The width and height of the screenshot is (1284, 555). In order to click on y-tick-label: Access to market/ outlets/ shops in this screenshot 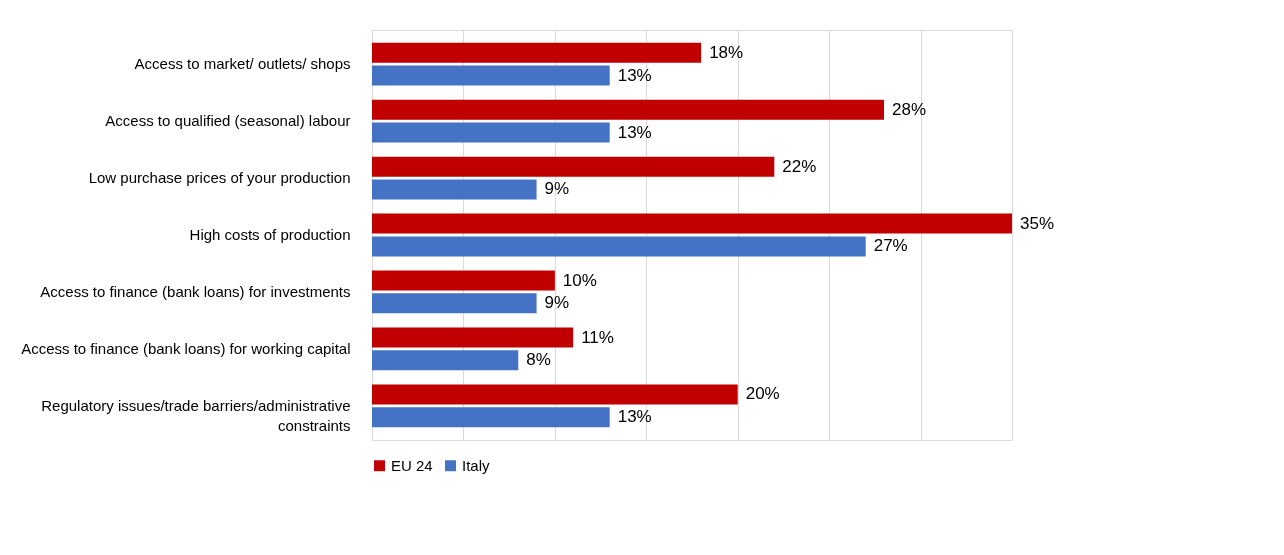, I will do `click(242, 64)`.